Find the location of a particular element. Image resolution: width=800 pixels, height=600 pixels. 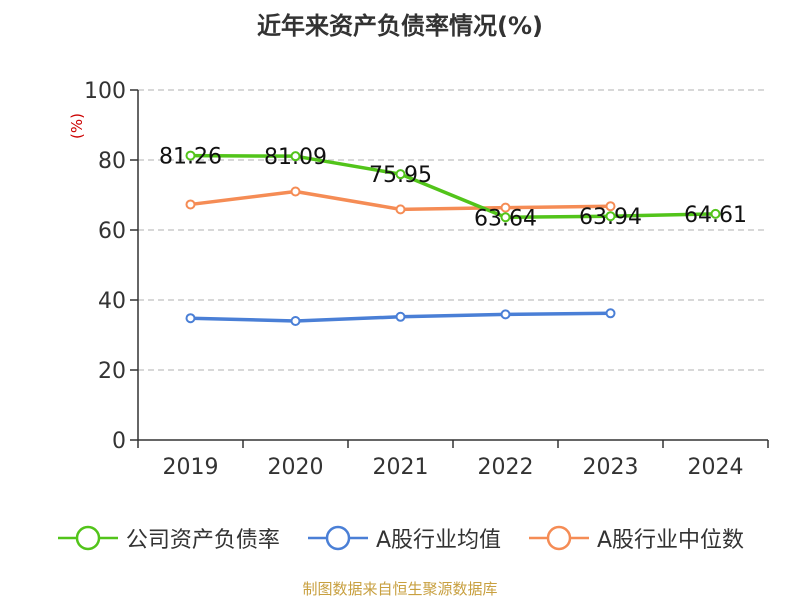

y-tick-label: 0 is located at coordinates (119, 441).